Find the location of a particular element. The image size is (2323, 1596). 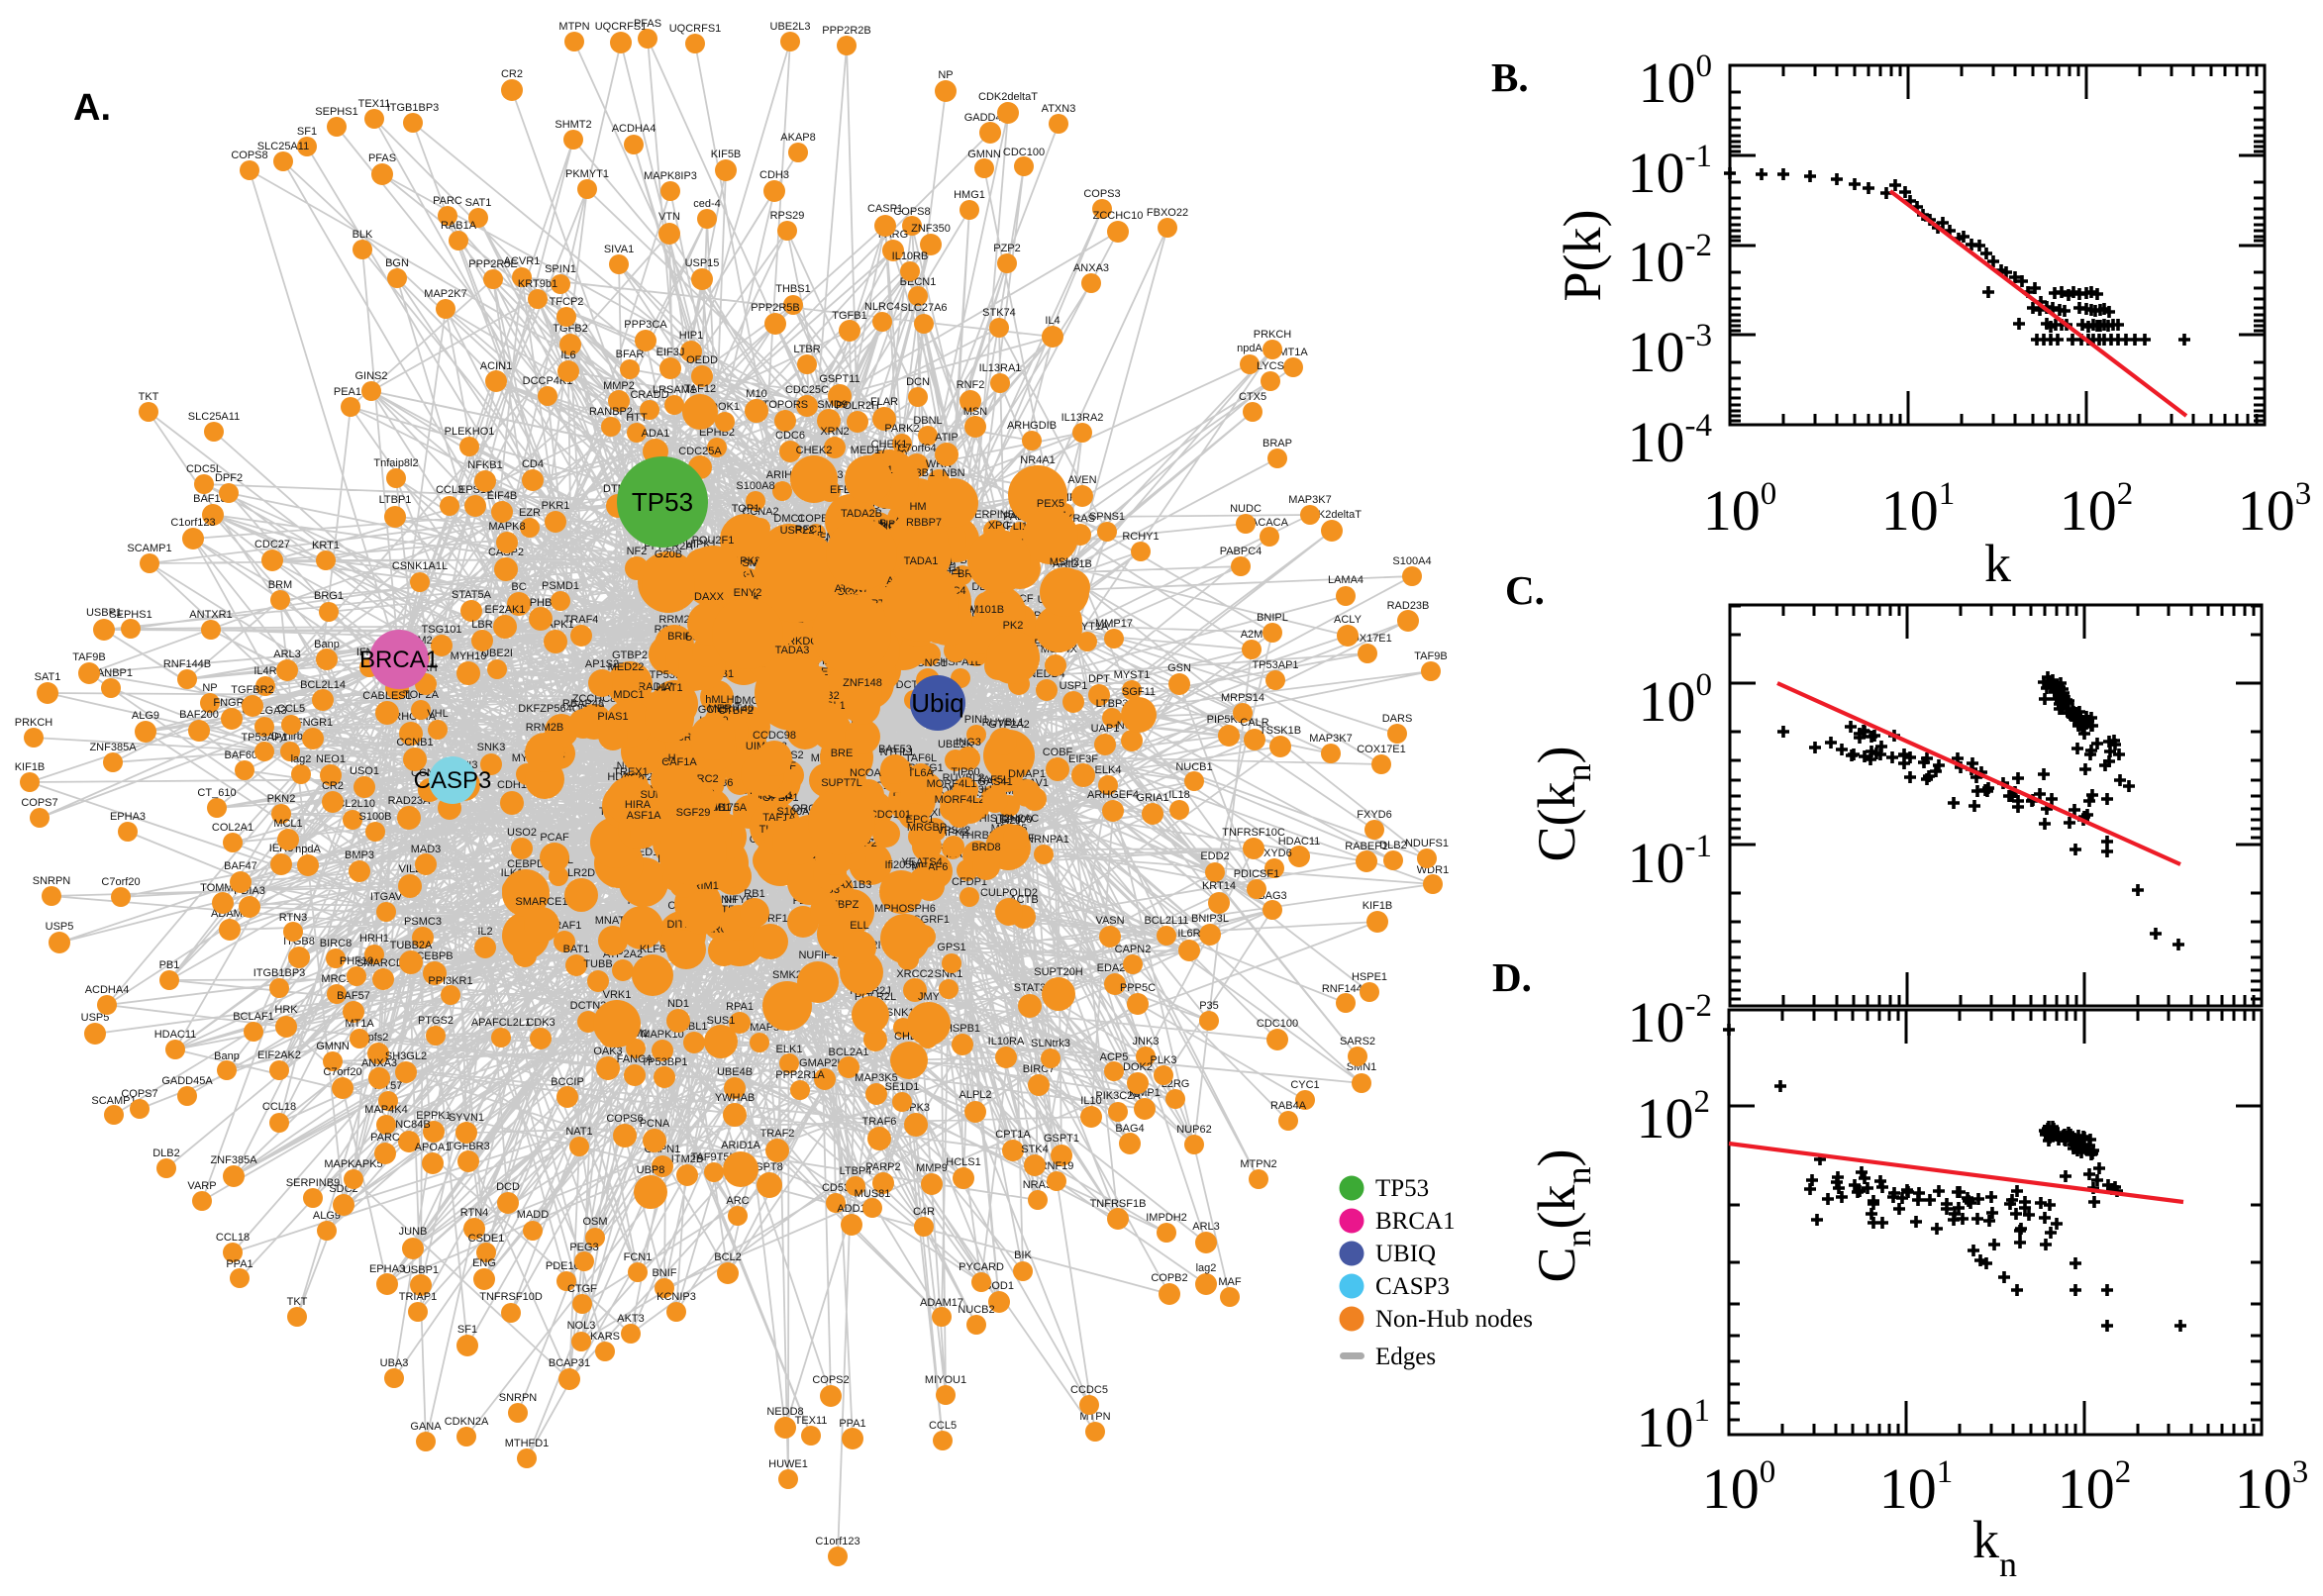

svg-text: CD4 is located at coordinates (533, 464).